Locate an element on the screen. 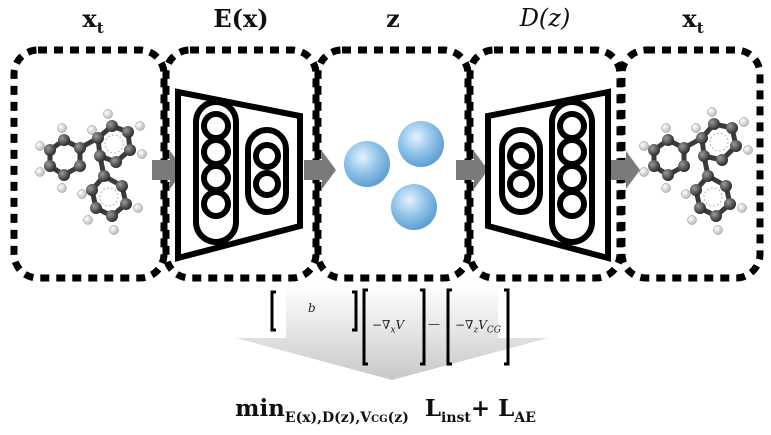 The height and width of the screenshot is (435, 771). matrix-top-term: b is located at coordinates (312, 308).